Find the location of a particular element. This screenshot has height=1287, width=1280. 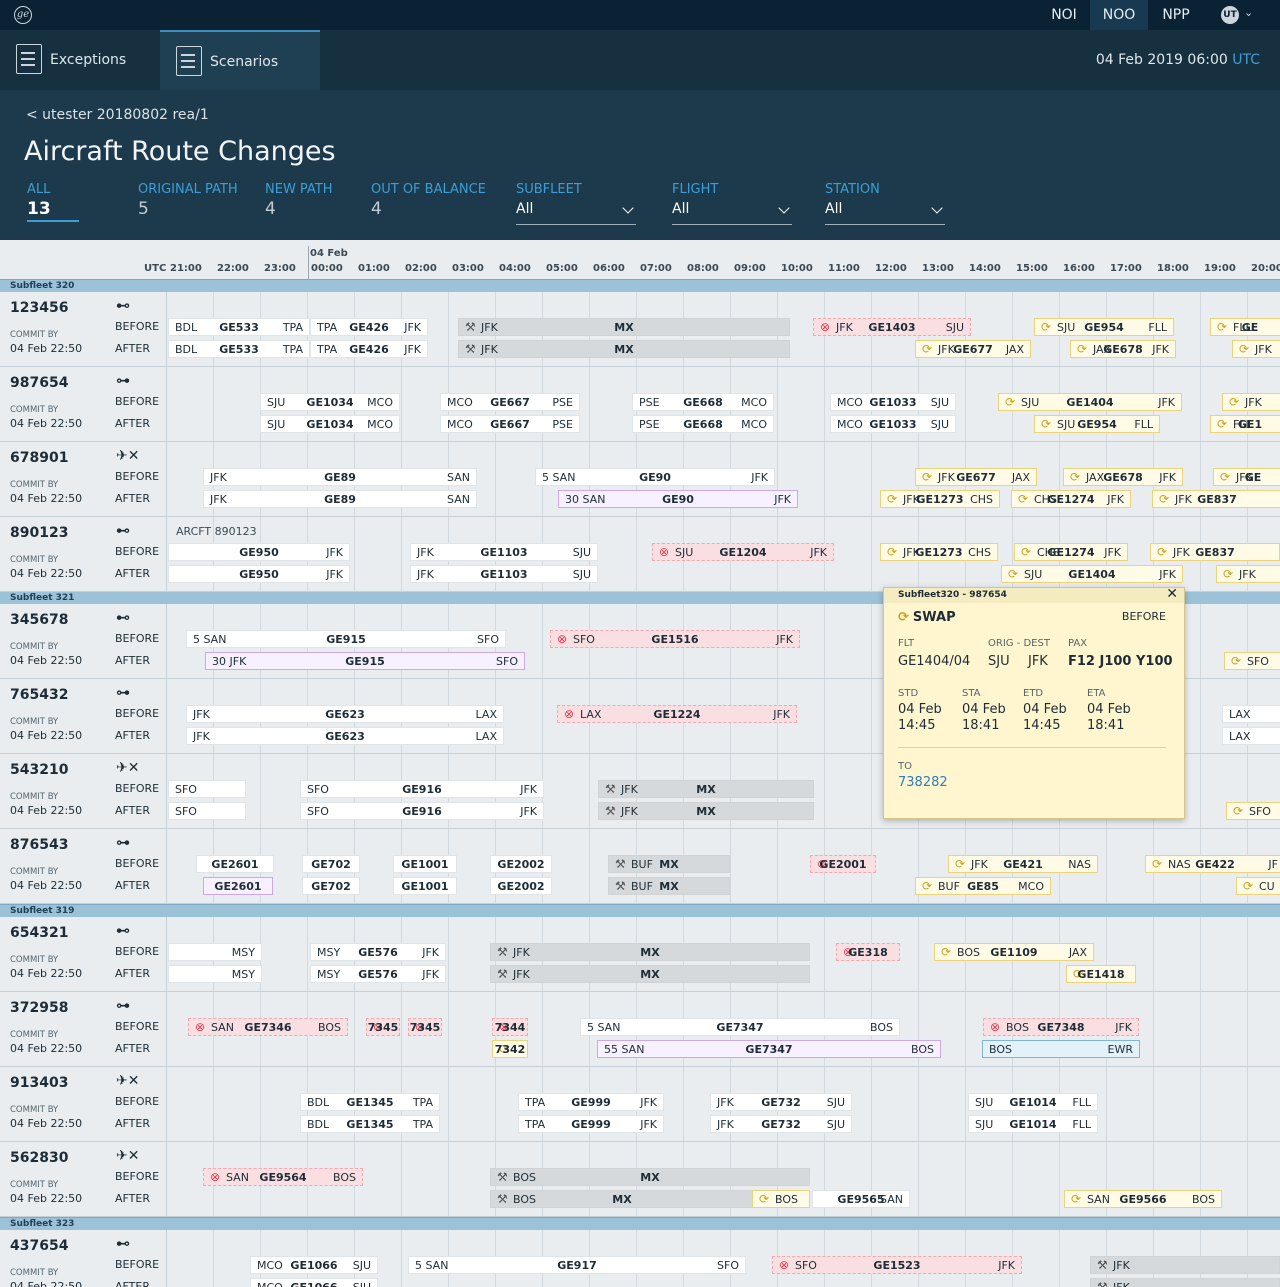

aircraft-id: 876543 is located at coordinates (39, 845).